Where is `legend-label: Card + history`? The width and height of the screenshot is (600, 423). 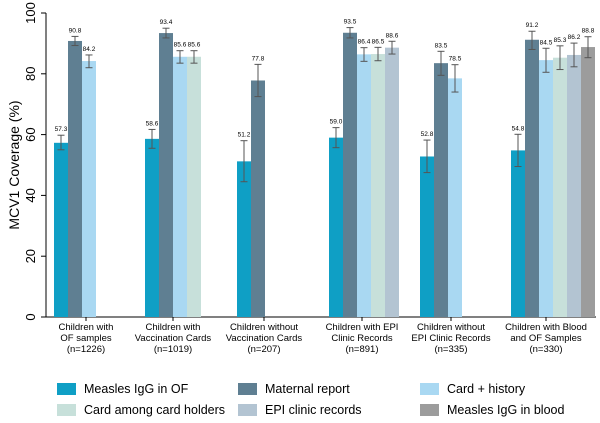 legend-label: Card + history is located at coordinates (486, 389).